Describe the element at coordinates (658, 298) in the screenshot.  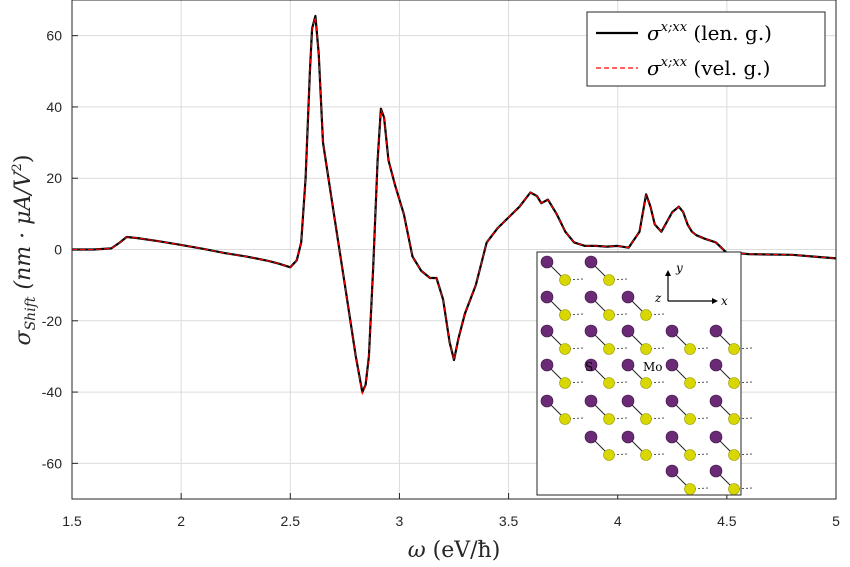
I see `inset-z-label: z` at that location.